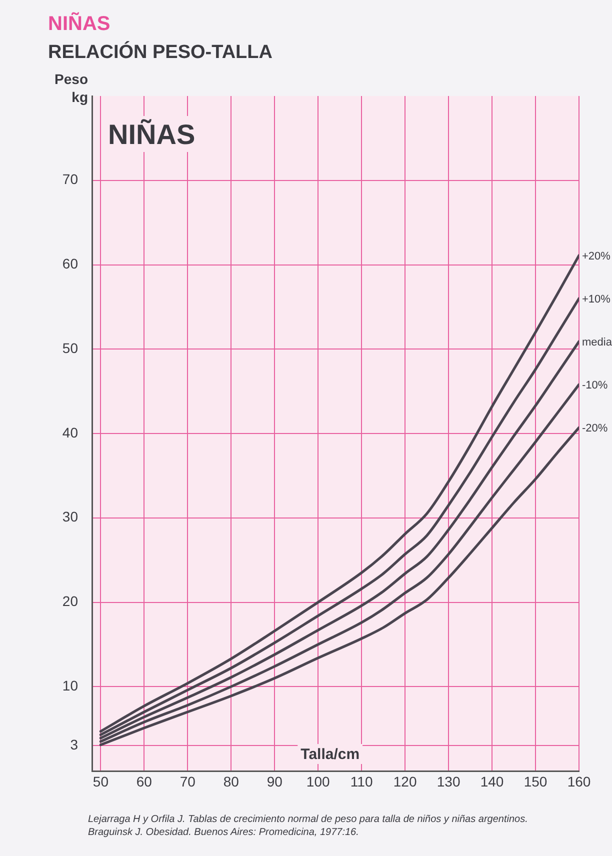  What do you see at coordinates (70, 516) in the screenshot?
I see `y-tick-label: 30` at bounding box center [70, 516].